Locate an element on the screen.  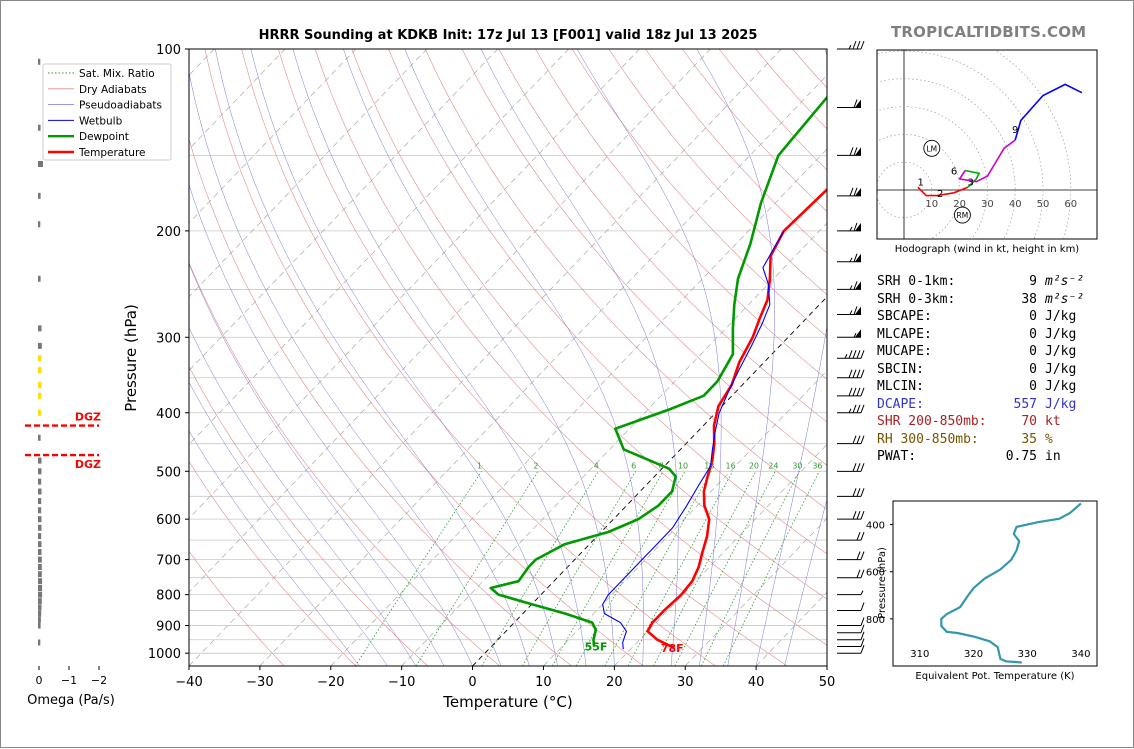
legend-item: Pseudoadiabats is located at coordinates (120, 106).